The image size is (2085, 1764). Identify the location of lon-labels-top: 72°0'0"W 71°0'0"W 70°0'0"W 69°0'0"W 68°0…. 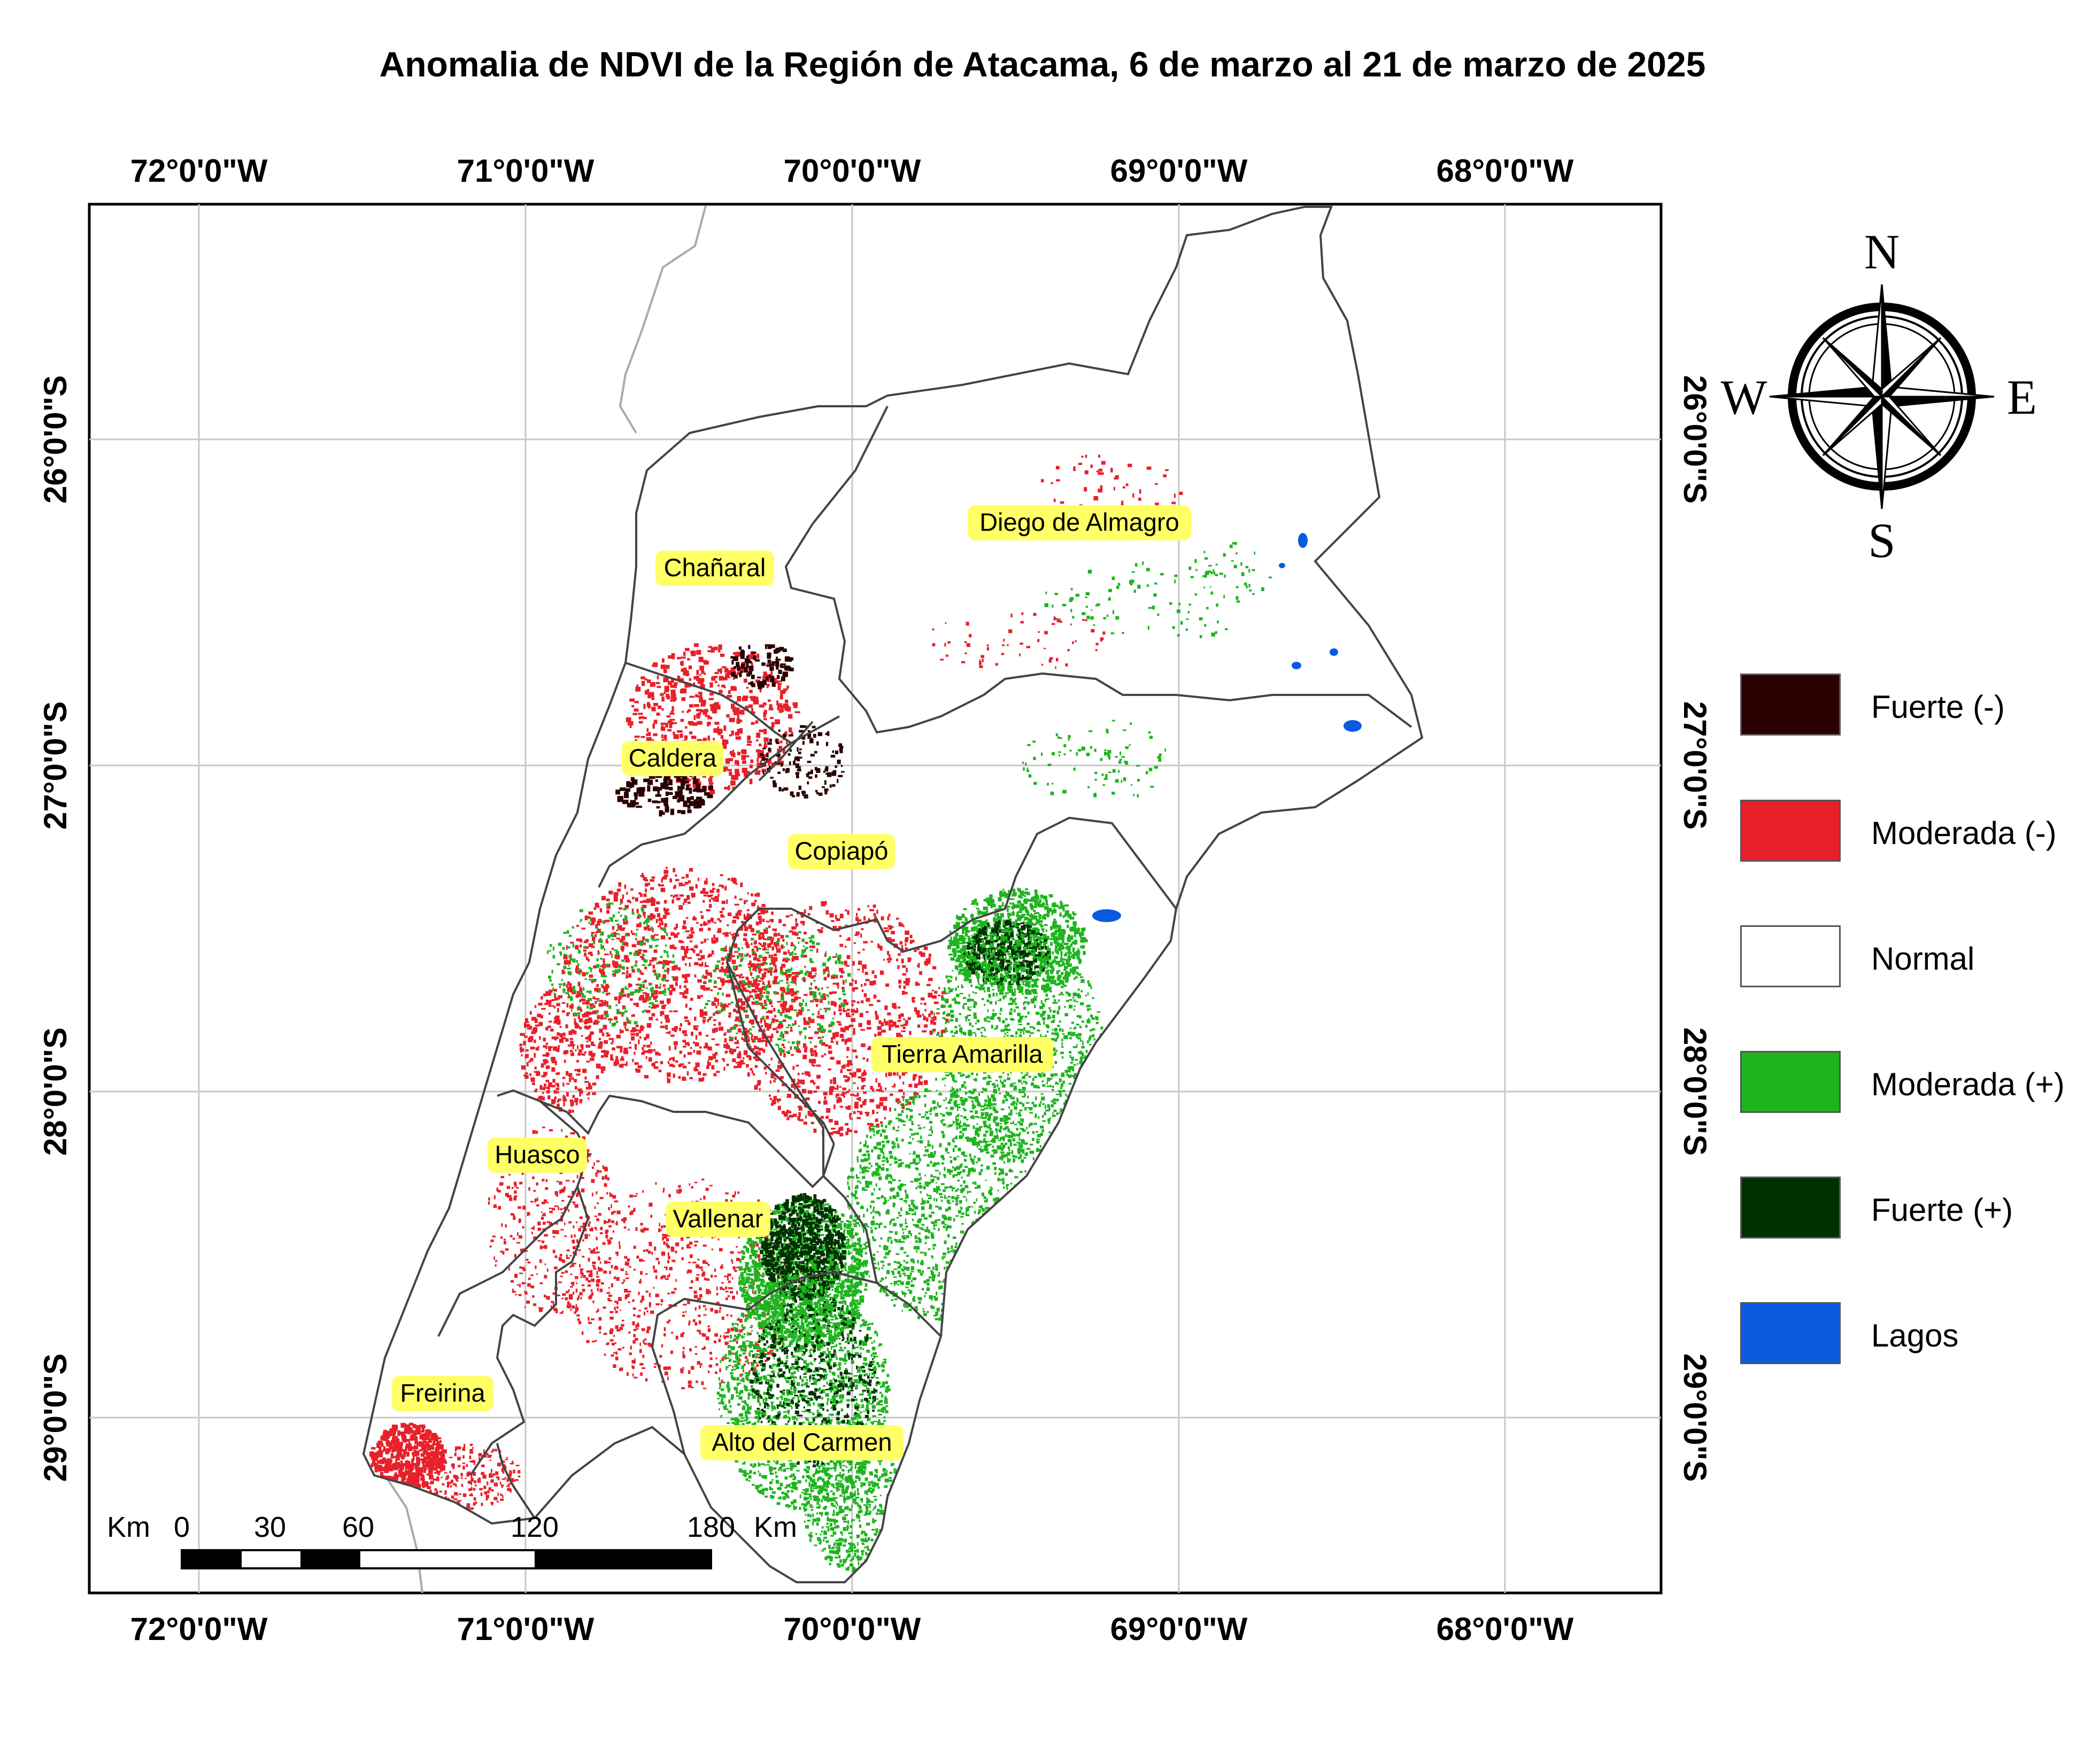
(852, 171).